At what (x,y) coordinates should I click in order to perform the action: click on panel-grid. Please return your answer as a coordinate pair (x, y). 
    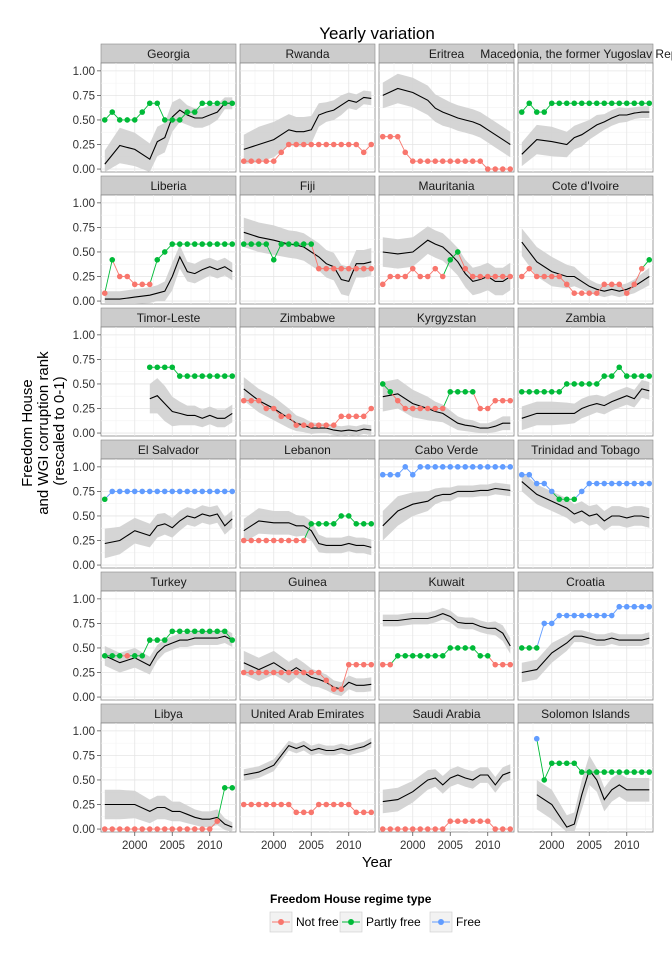
    Looking at the image, I should click on (585, 645).